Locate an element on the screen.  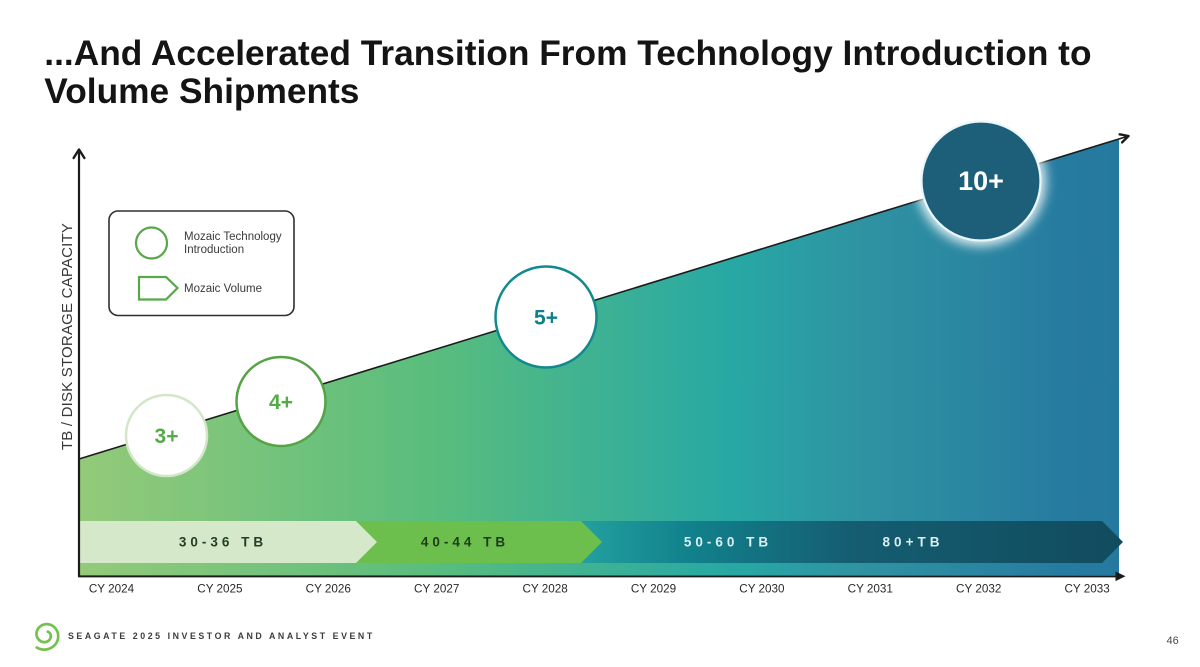
svg-text: 10+ is located at coordinates (981, 181).